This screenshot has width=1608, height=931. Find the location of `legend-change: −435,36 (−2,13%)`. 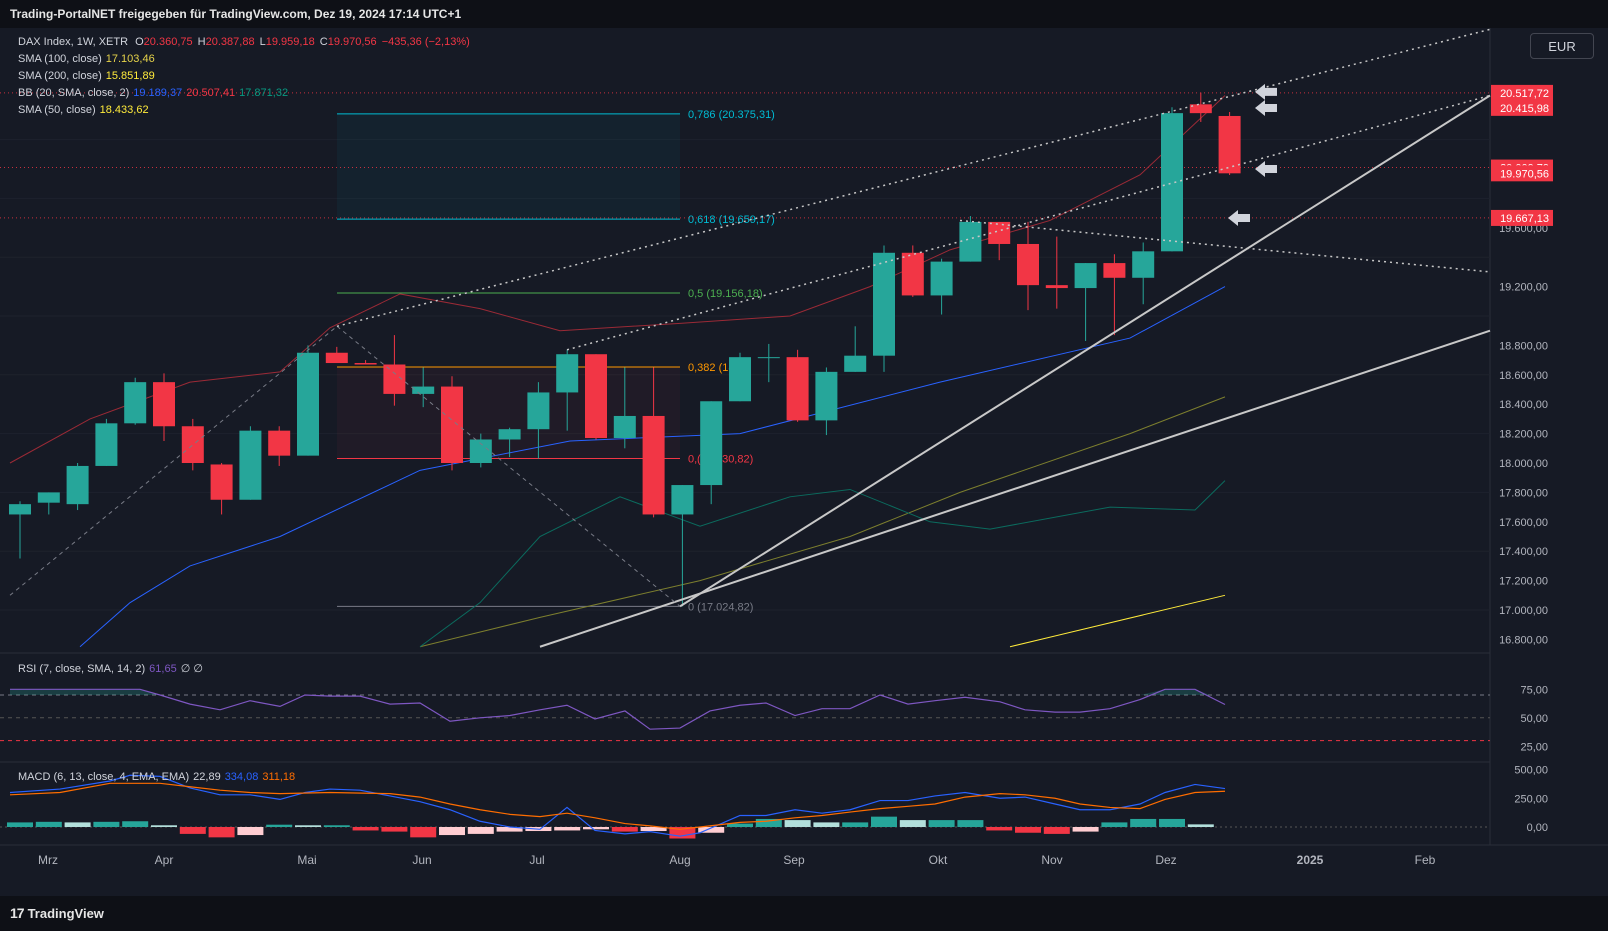

legend-change: −435,36 (−2,13%) is located at coordinates (425, 42).